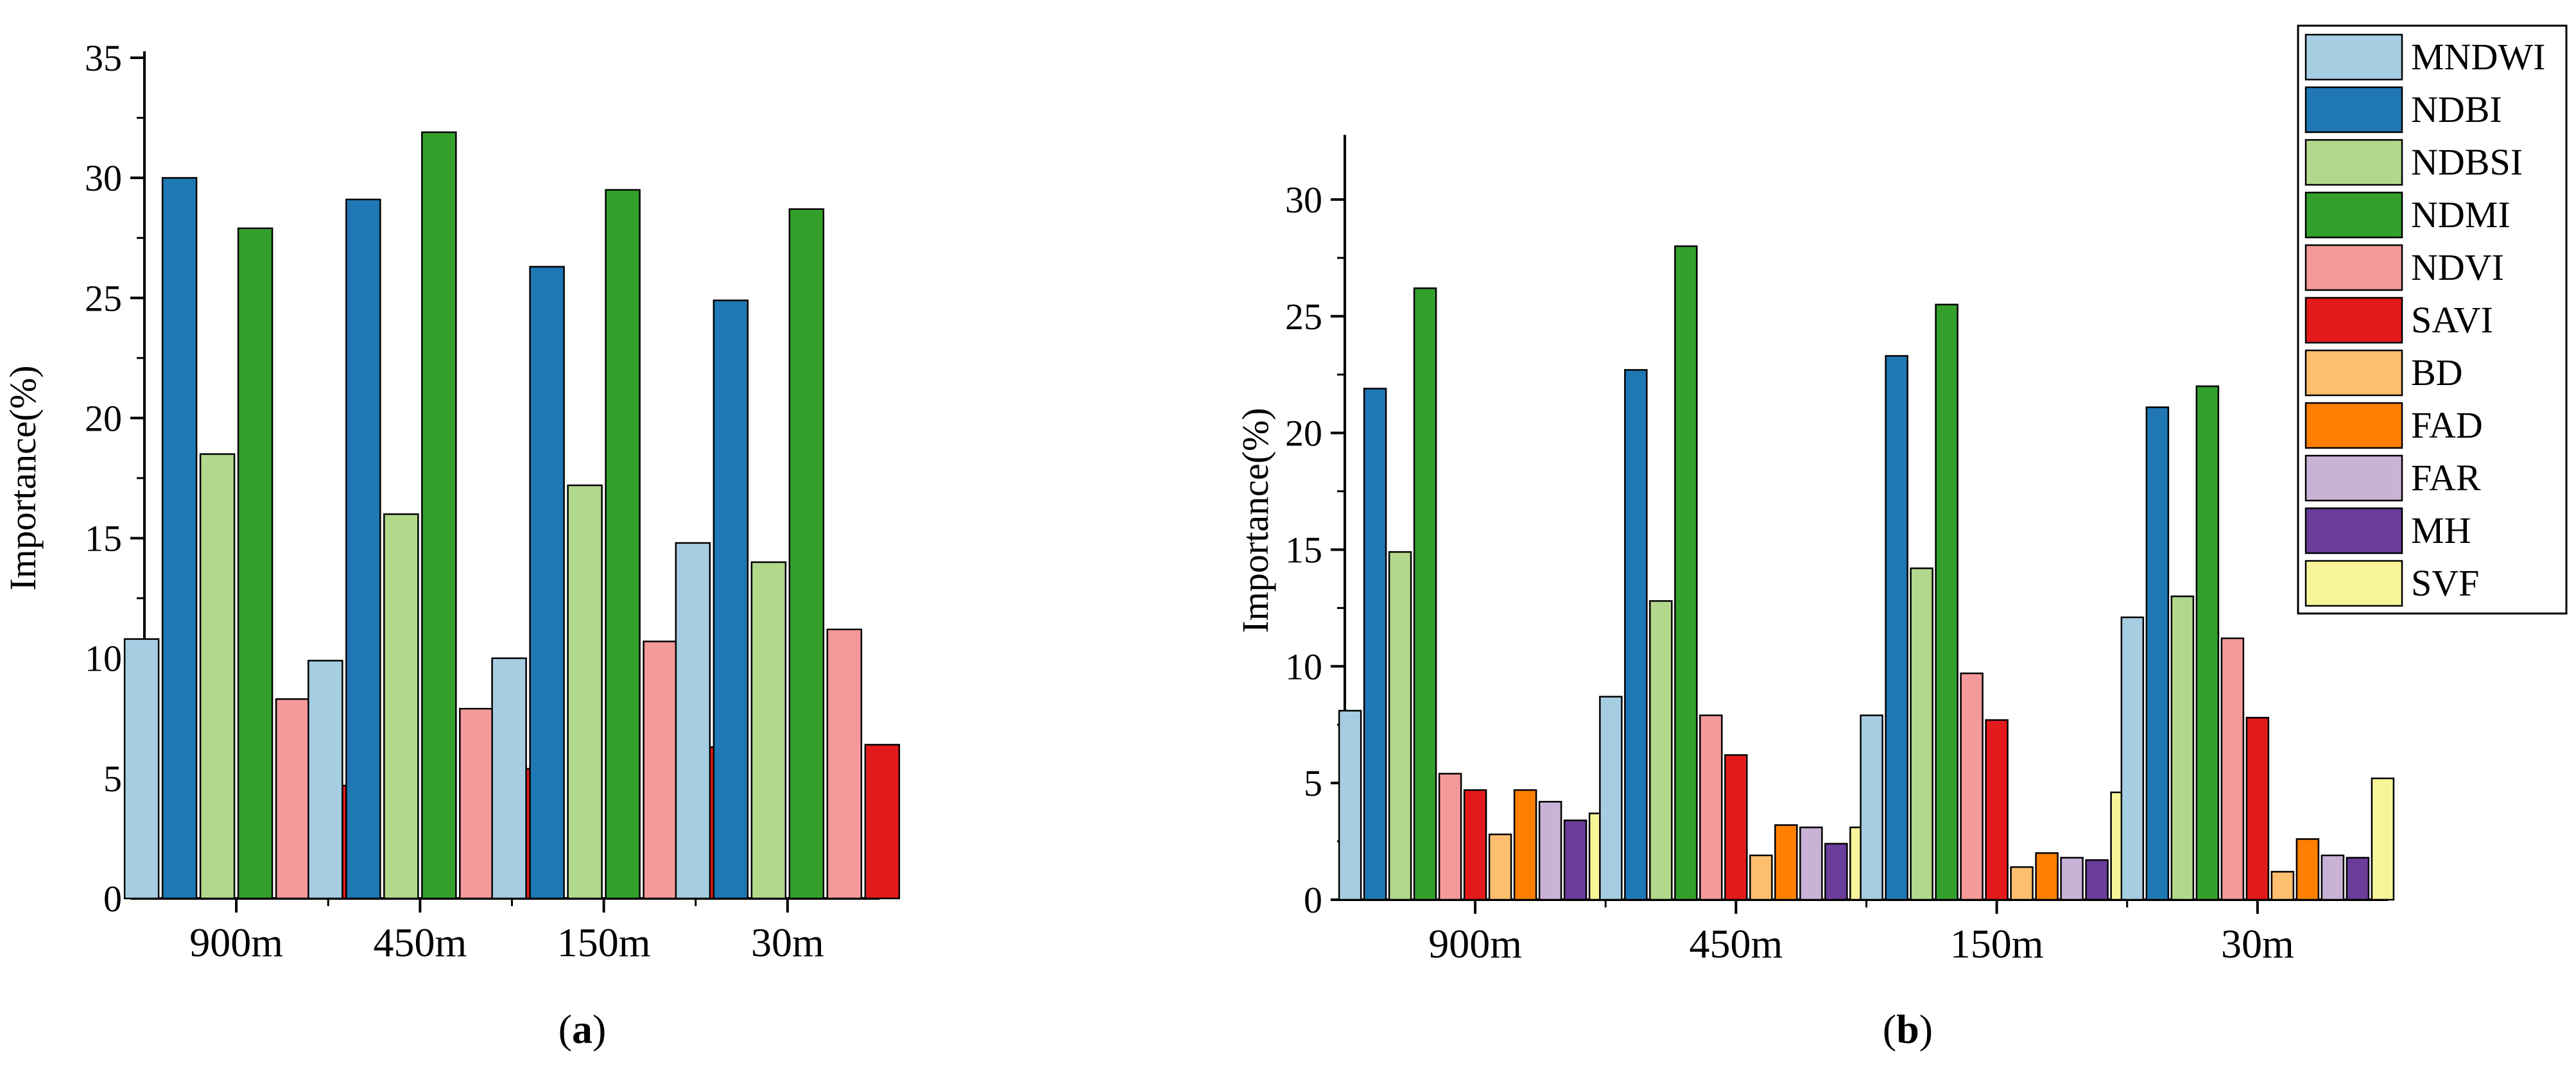 The height and width of the screenshot is (1073, 2576). I want to click on bar-savi-450m, so click(1736, 827).